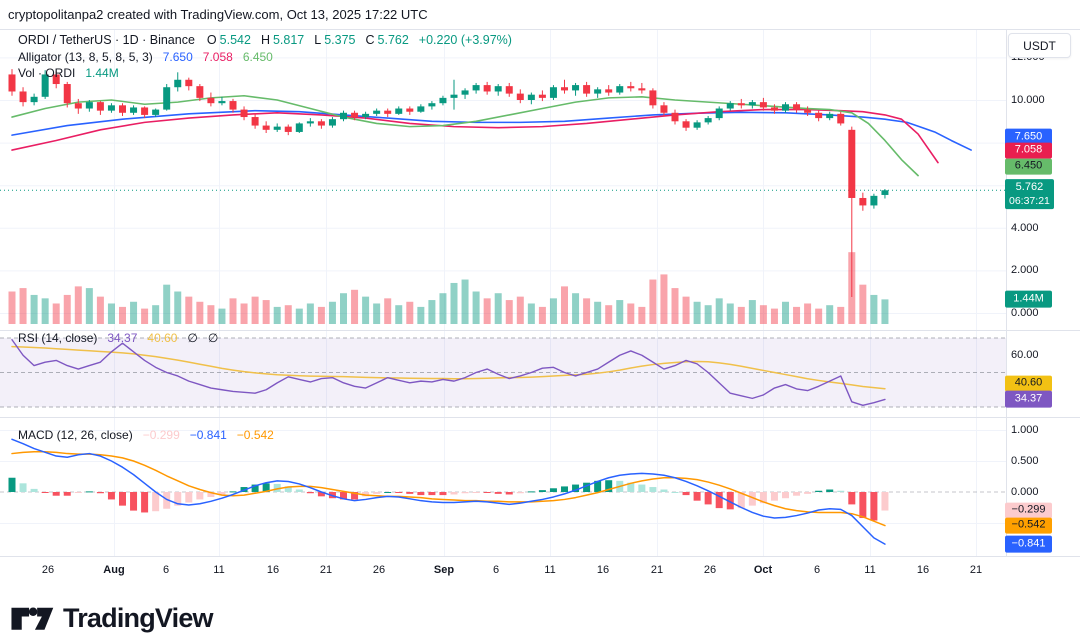  I want to click on high-label: H, so click(265, 40).